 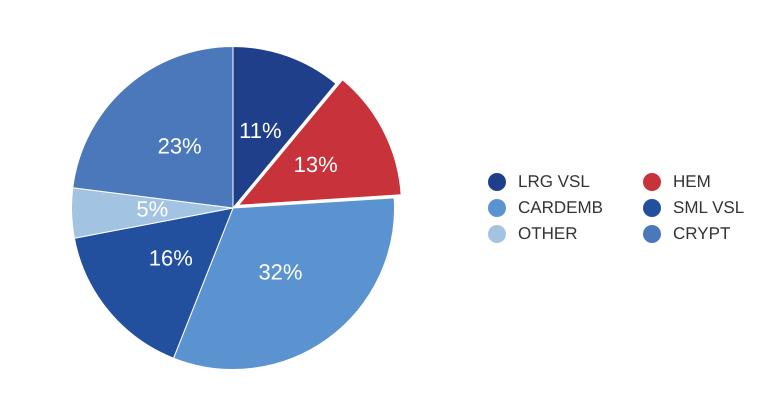 I want to click on legend-label: CARDEMB, so click(x=561, y=208).